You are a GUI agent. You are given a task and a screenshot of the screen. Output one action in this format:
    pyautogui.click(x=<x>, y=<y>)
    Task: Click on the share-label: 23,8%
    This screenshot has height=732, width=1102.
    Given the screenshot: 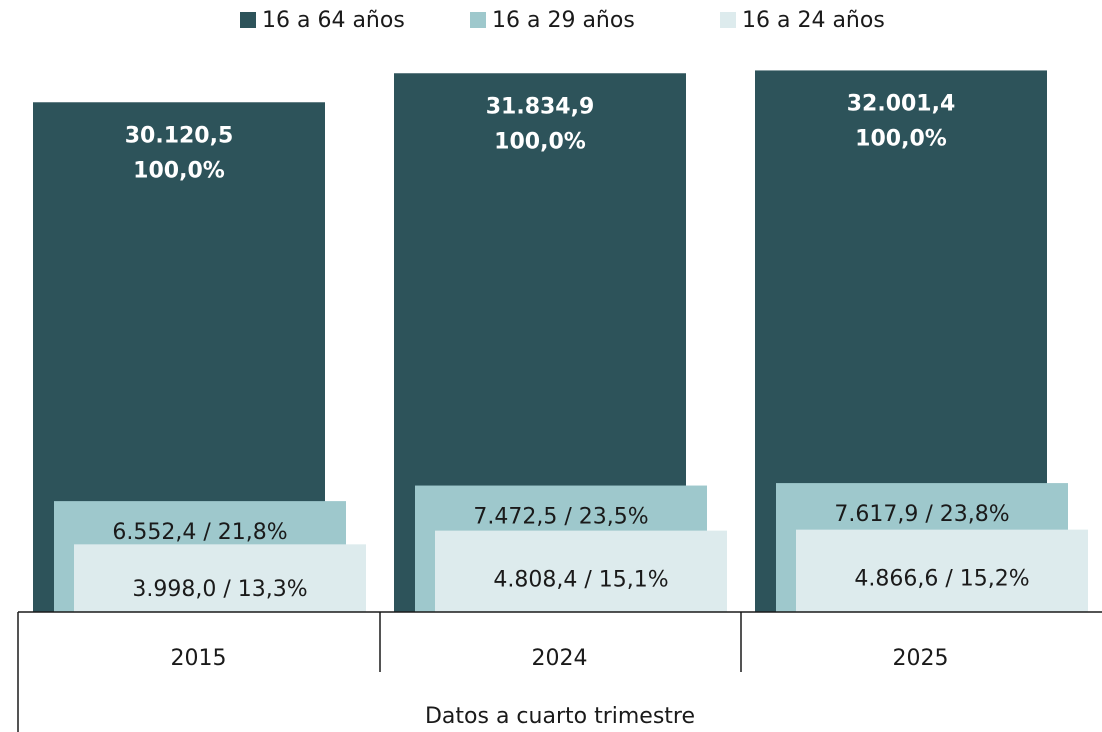 What is the action you would take?
    pyautogui.click(x=975, y=514)
    